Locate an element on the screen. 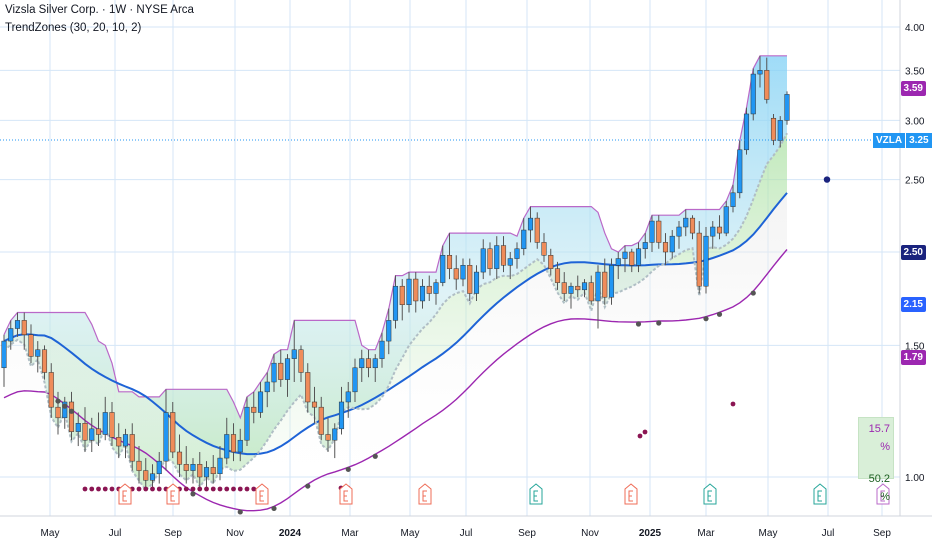  date-tick-label: 2024 is located at coordinates (290, 533).